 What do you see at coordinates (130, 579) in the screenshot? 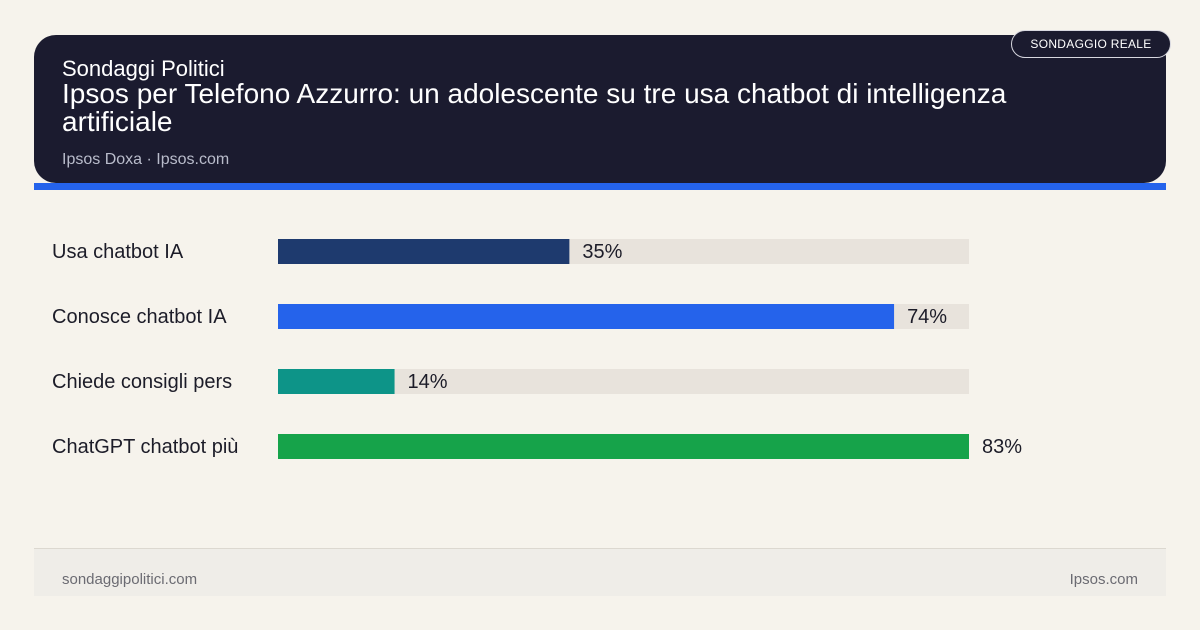
I see `footer-site: sondaggipolitici.com` at bounding box center [130, 579].